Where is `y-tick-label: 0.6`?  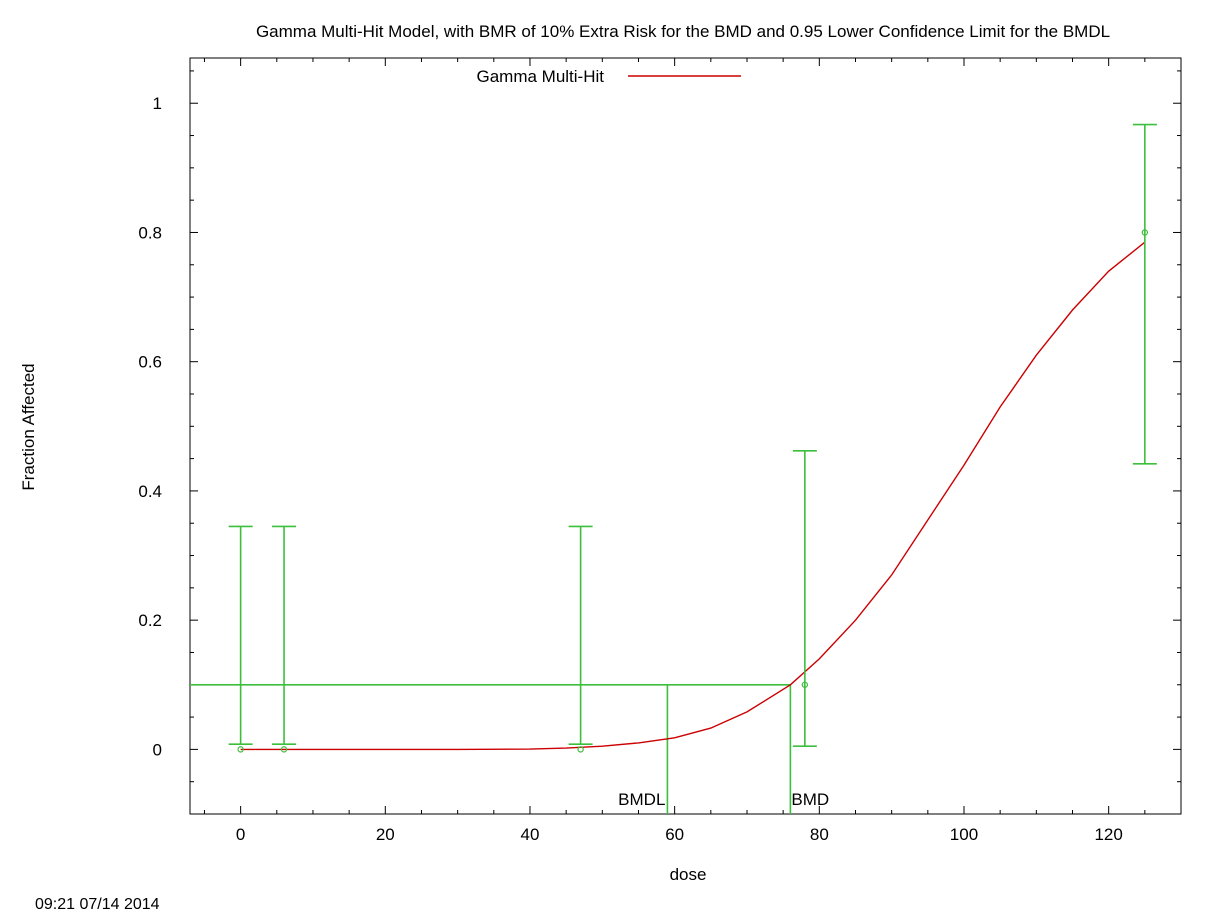 y-tick-label: 0.6 is located at coordinates (150, 362).